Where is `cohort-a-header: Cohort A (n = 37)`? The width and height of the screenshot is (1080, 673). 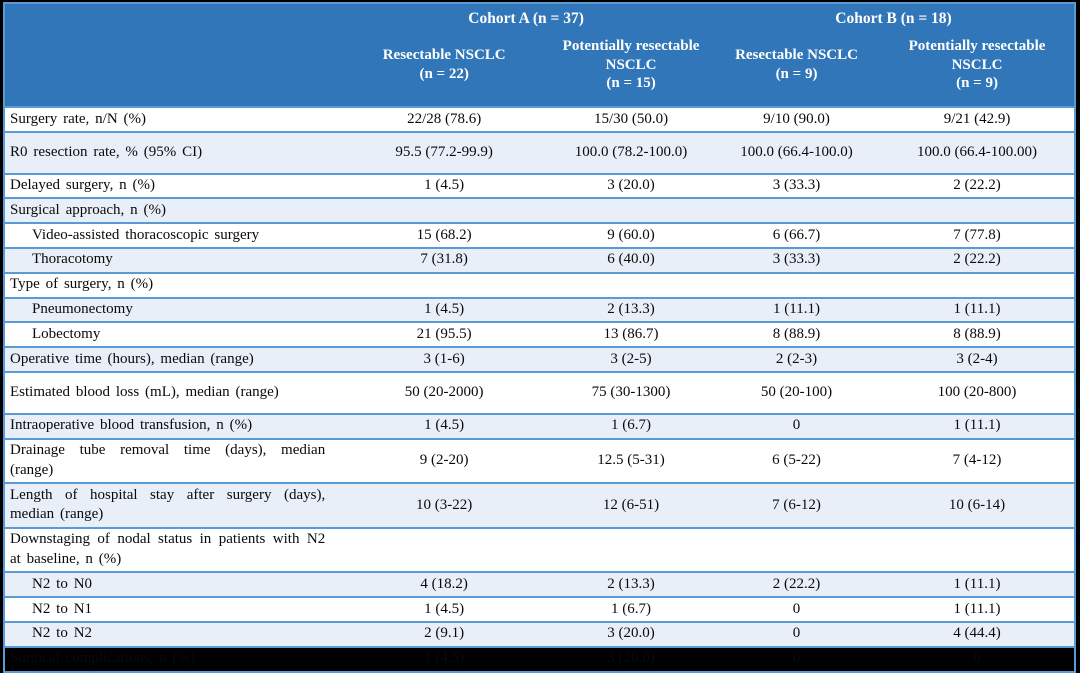 cohort-a-header: Cohort A (n = 37) is located at coordinates (526, 16).